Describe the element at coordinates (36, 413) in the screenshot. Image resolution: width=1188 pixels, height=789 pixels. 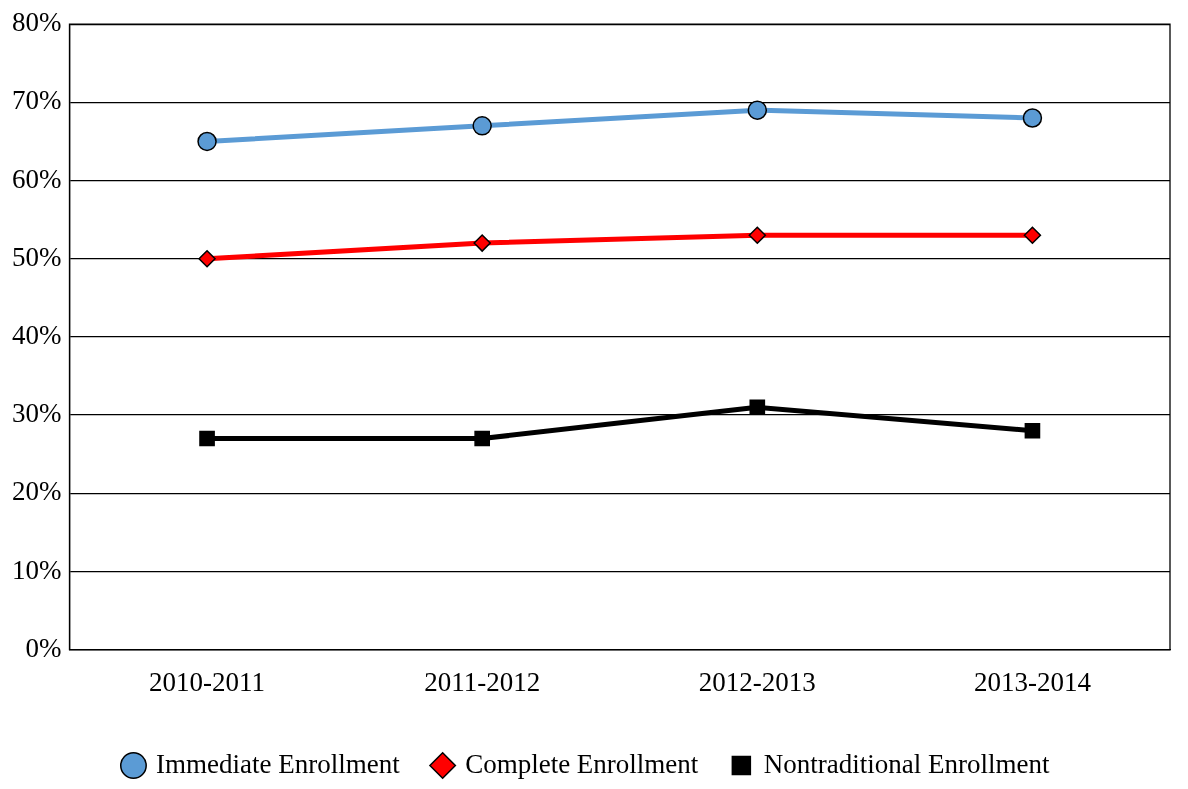
I see `y-tick-label: 30%` at that location.